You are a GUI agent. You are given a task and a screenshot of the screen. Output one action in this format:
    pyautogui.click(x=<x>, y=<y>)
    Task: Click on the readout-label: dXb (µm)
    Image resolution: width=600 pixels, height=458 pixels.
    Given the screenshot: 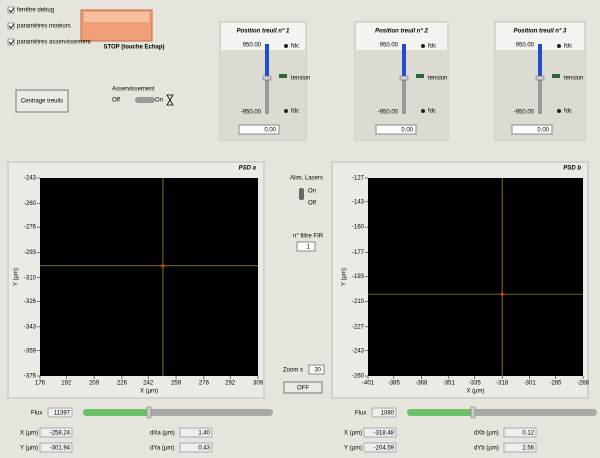 What is the action you would take?
    pyautogui.click(x=486, y=434)
    